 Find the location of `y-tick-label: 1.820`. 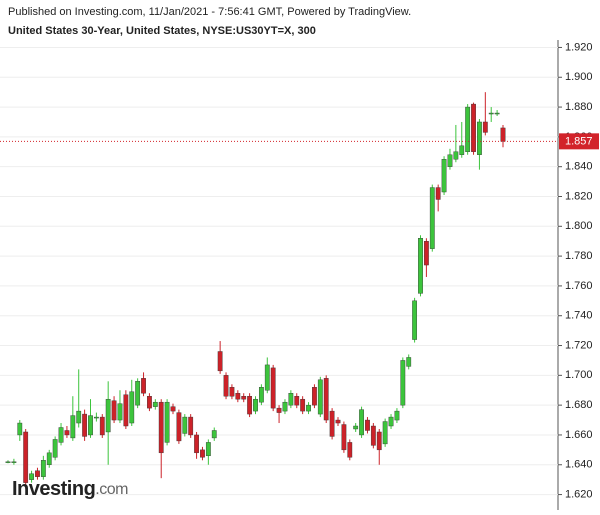

y-tick-label: 1.820 is located at coordinates (579, 196).